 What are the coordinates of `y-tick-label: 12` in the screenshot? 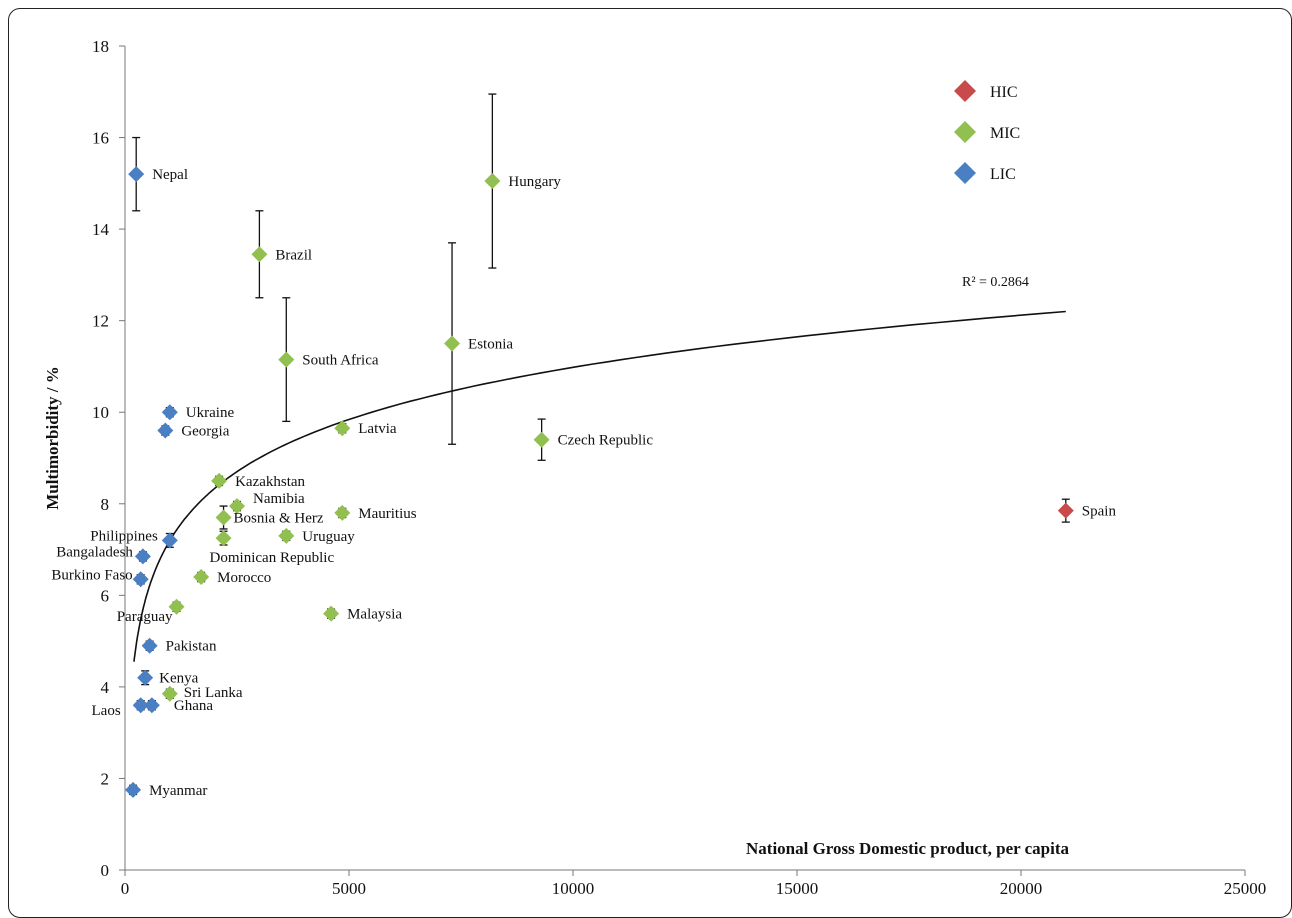 It's located at (100, 321).